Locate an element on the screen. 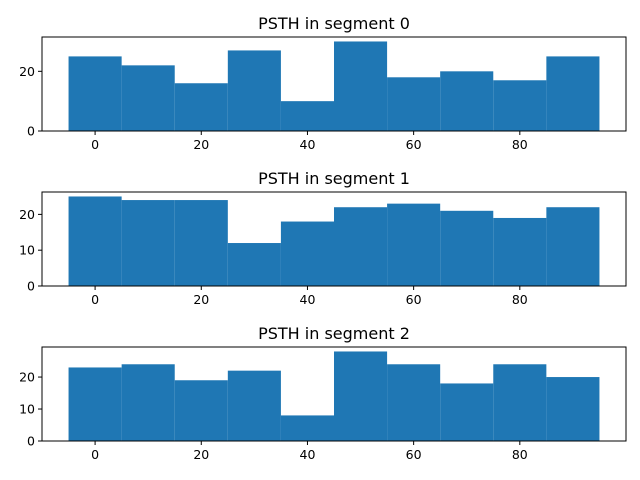 Image resolution: width=640 pixels, height=480 pixels. subplot-0-title: PSTH in segment 0 is located at coordinates (334, 23).